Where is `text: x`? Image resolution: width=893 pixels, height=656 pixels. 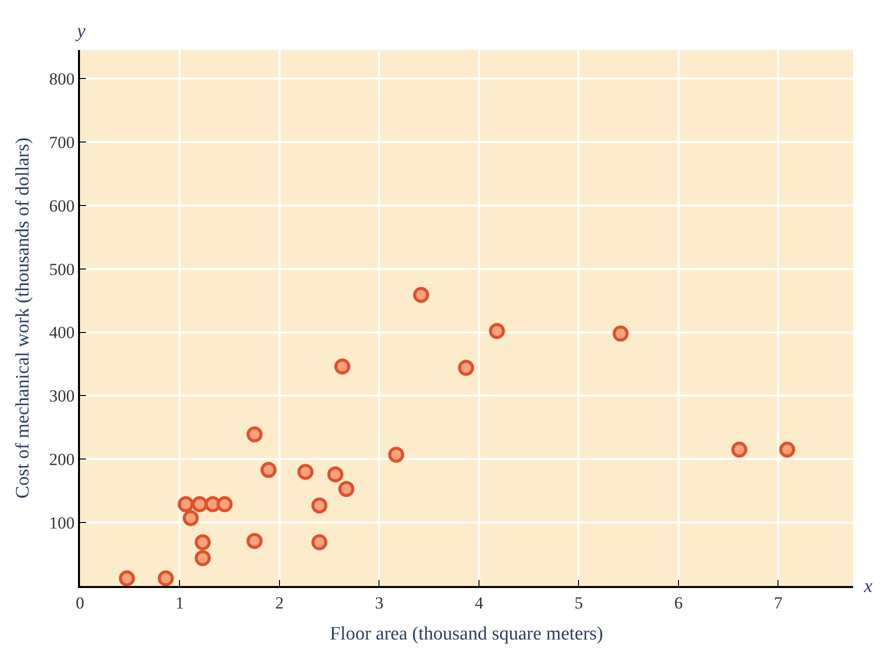 text: x is located at coordinates (868, 586).